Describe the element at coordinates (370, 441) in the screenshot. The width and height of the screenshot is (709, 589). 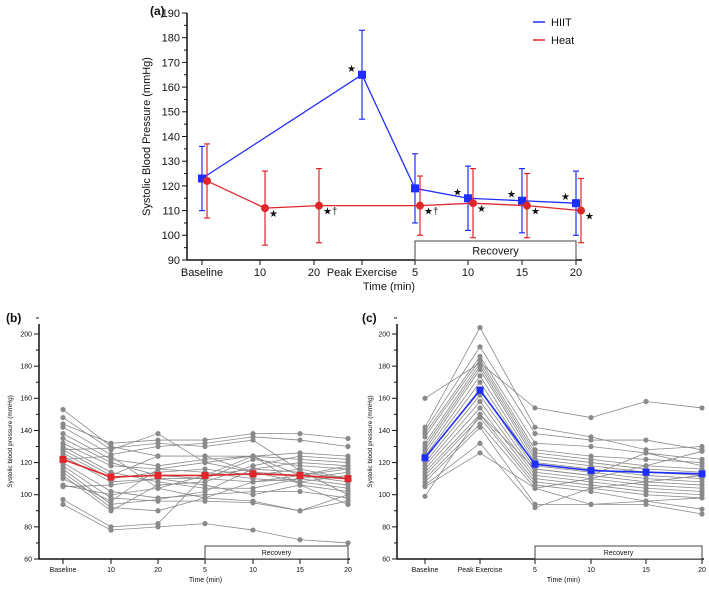
I see `y-axis-title: Systolic blood pressure (mmHg)` at that location.